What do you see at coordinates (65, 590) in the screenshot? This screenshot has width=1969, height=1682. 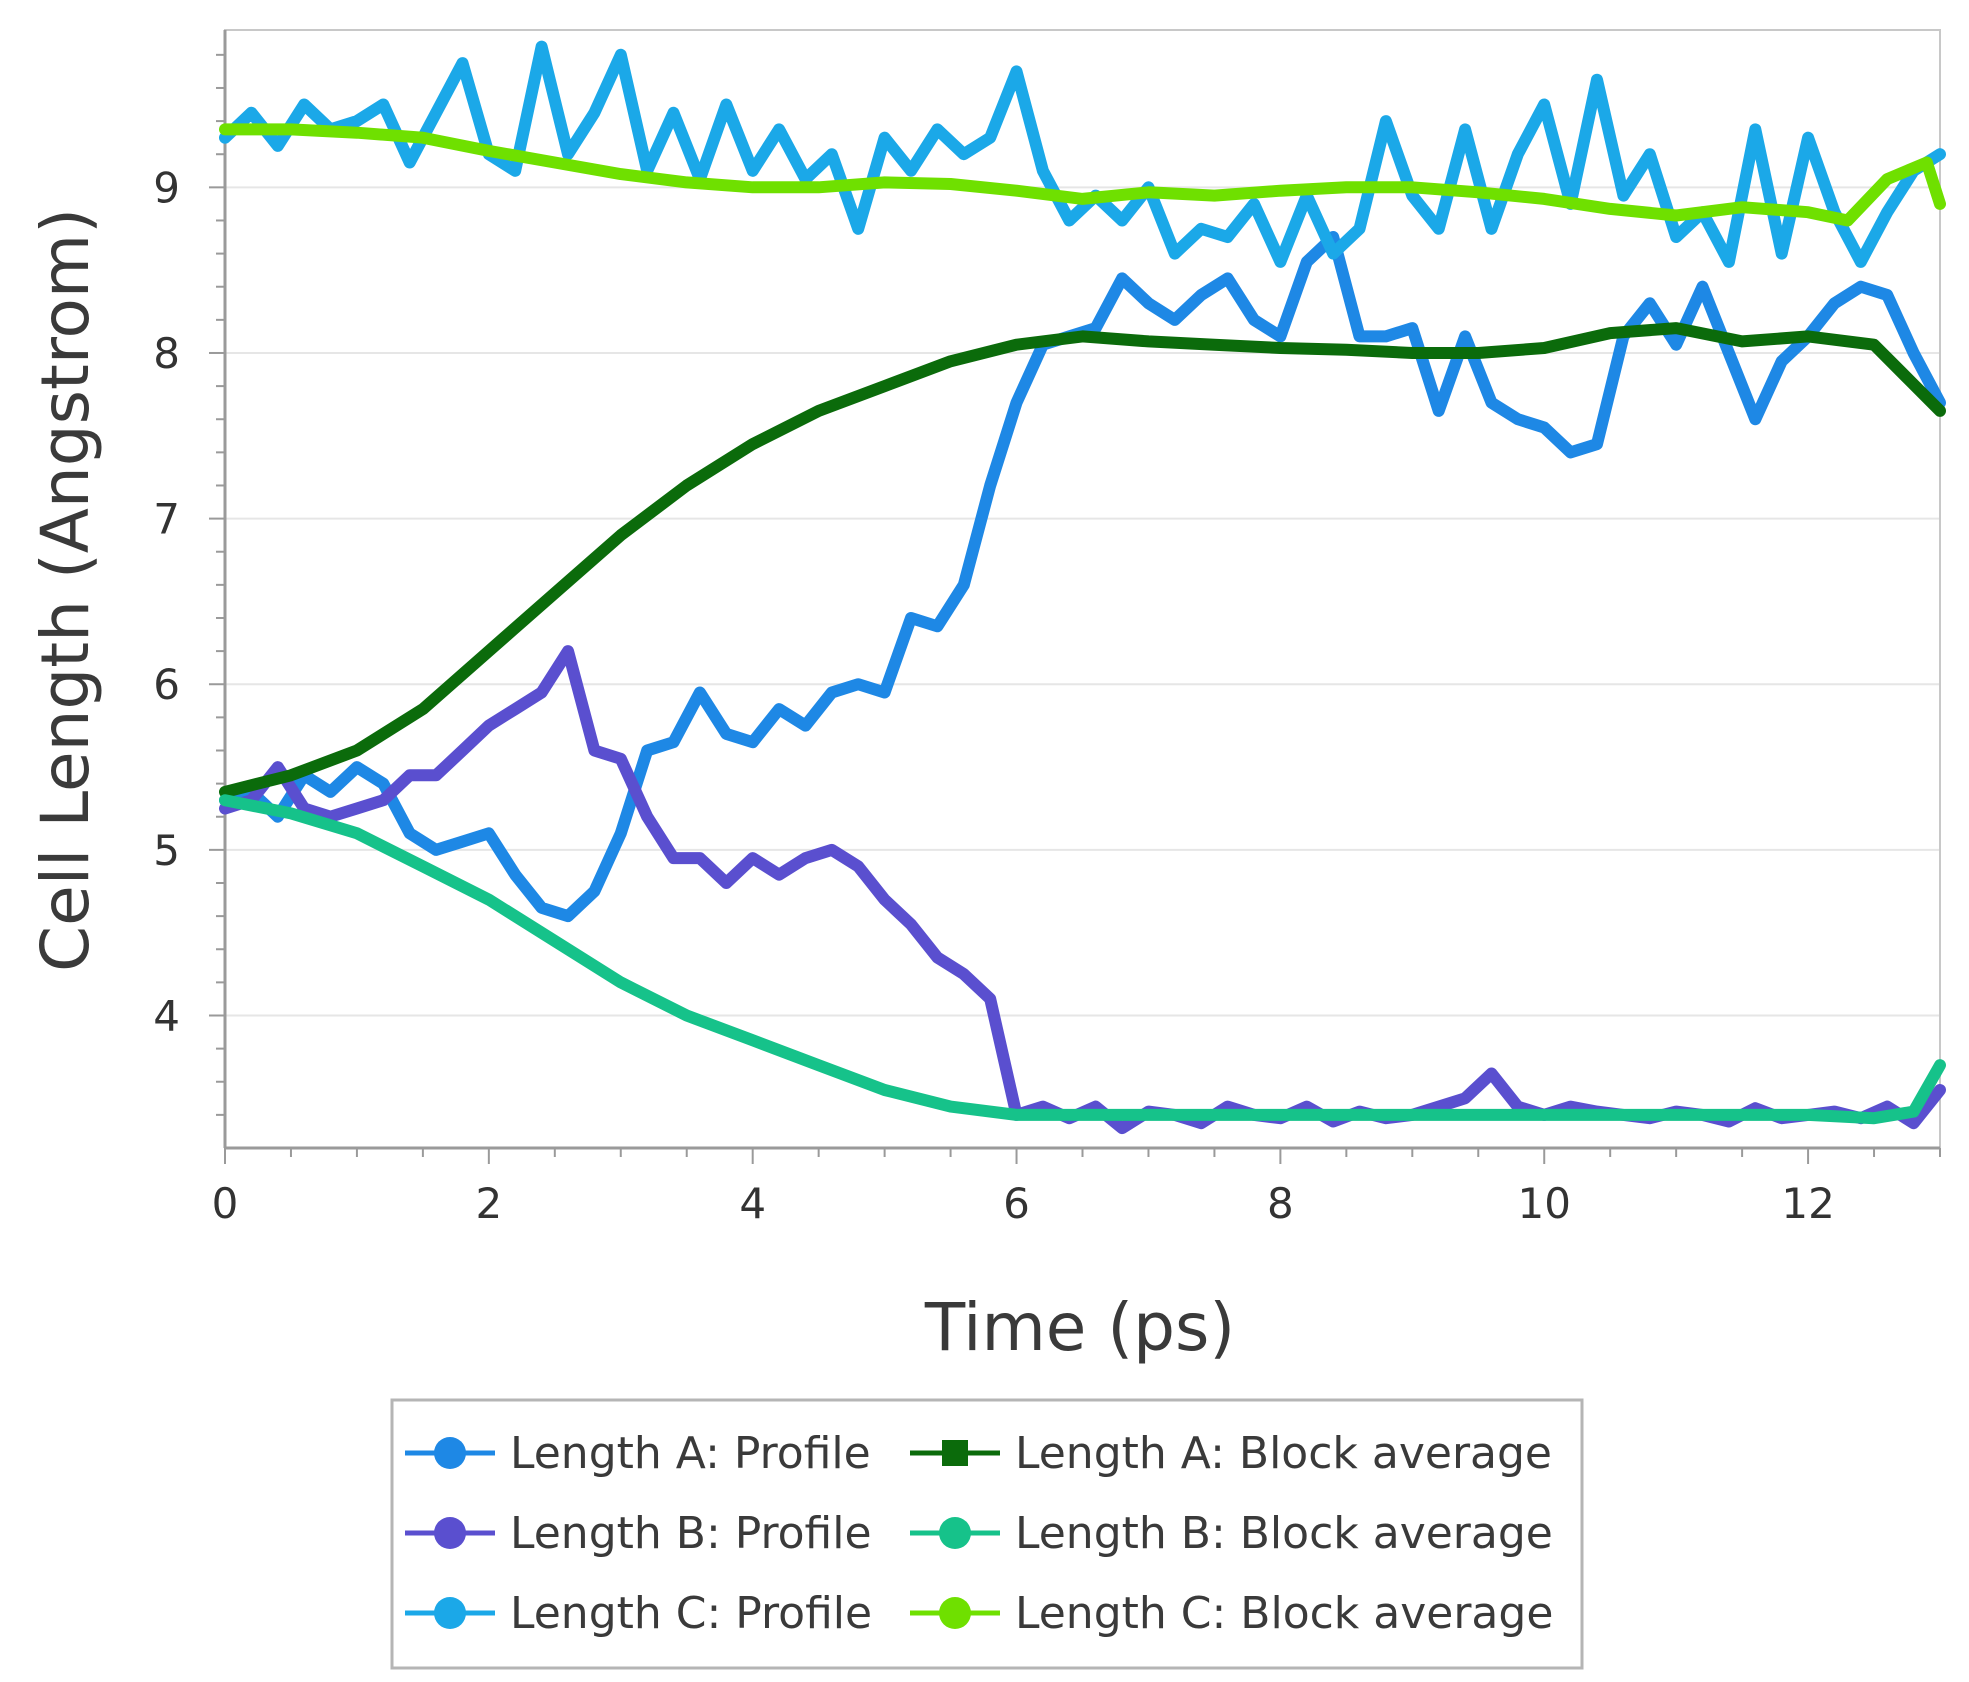 I see `y-axis-title: Cell Length (Angstrom)` at bounding box center [65, 590].